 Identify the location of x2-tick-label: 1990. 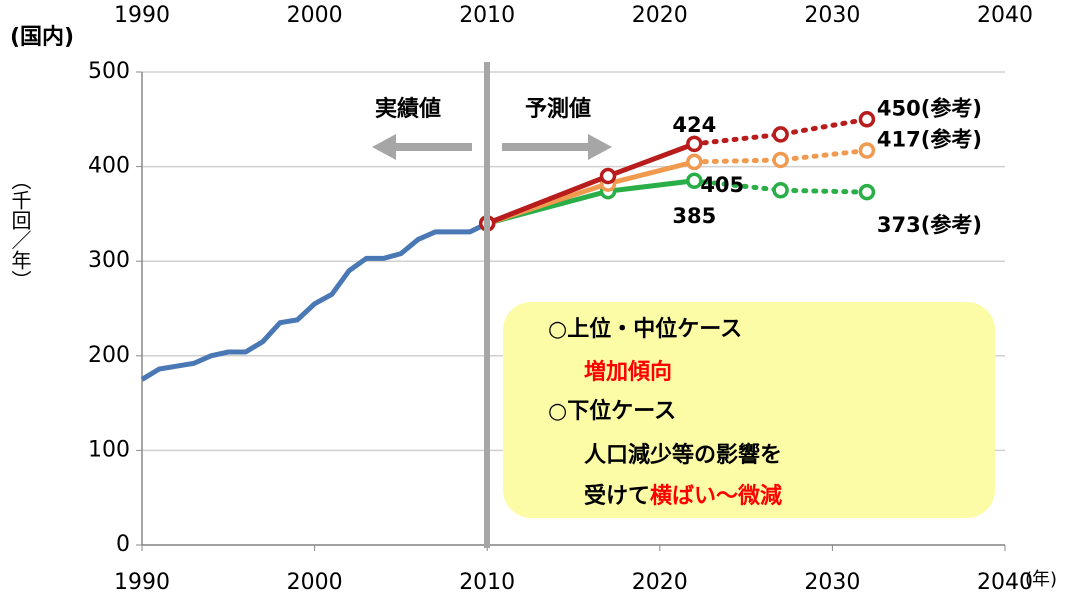
(142, 15).